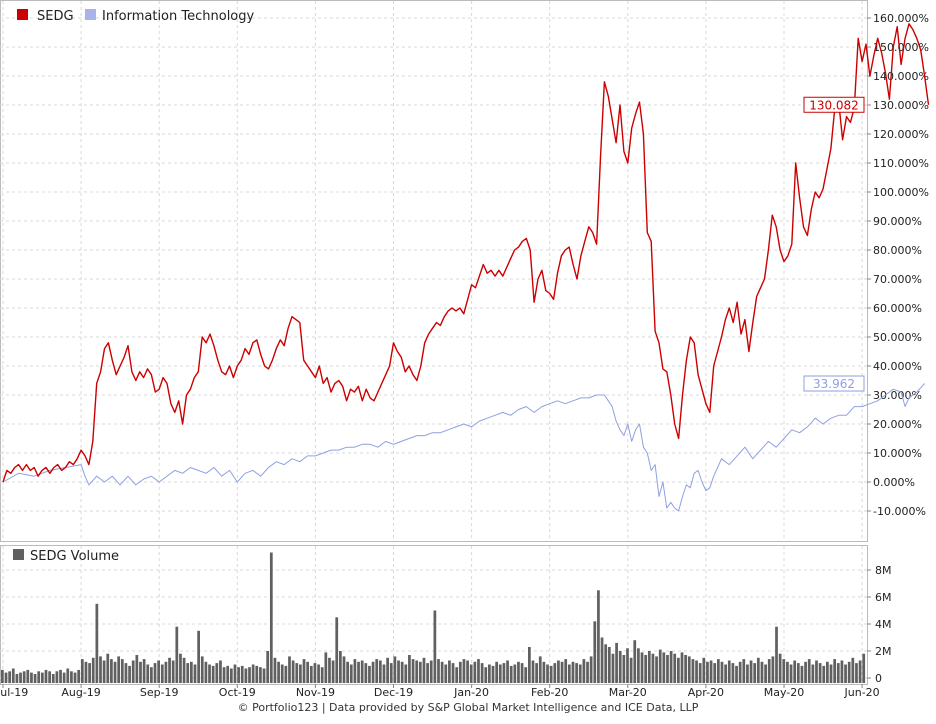  What do you see at coordinates (897, 453) in the screenshot?
I see `price-tick-label-2: 10.000%` at bounding box center [897, 453].